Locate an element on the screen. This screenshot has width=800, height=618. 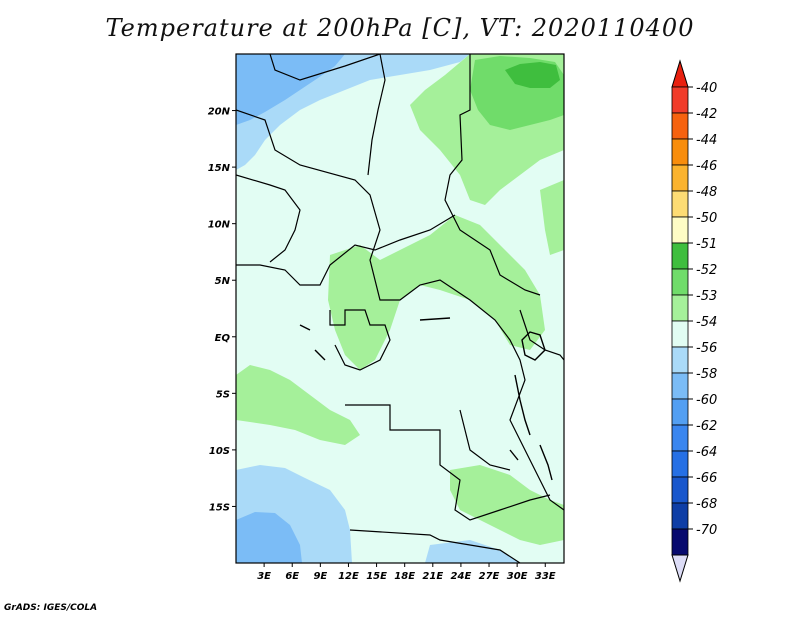
y-tick-label: 15S is located at coordinates (219, 507).